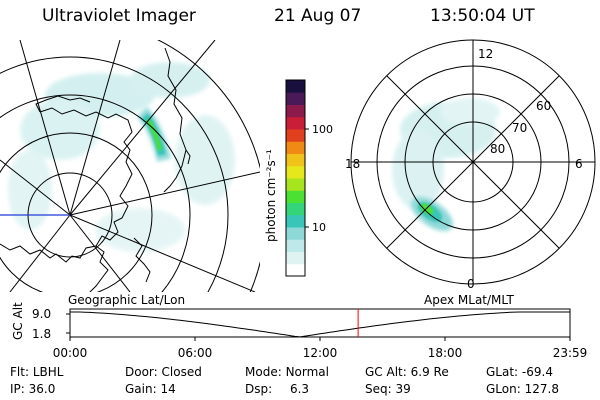 This screenshot has width=600, height=400. I want to click on colorbar-frame, so click(295, 178).